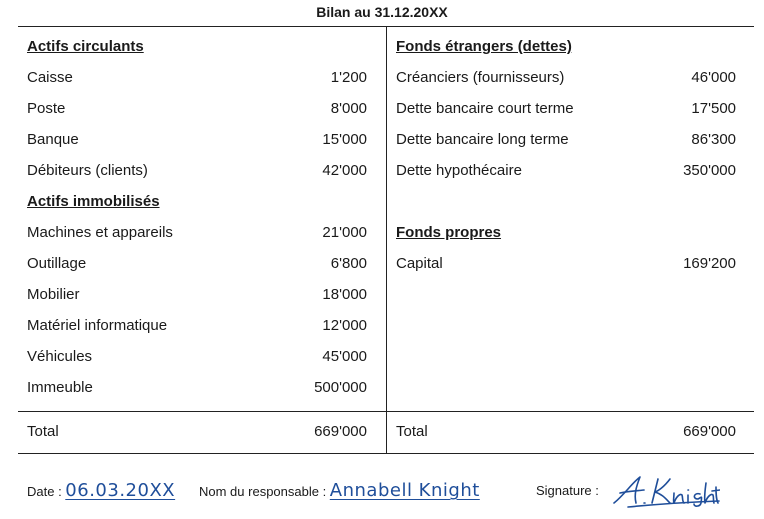 This screenshot has height=519, width=764. Describe the element at coordinates (197, 330) in the screenshot. I see `balance-row: Matériel informatique 12'000` at that location.